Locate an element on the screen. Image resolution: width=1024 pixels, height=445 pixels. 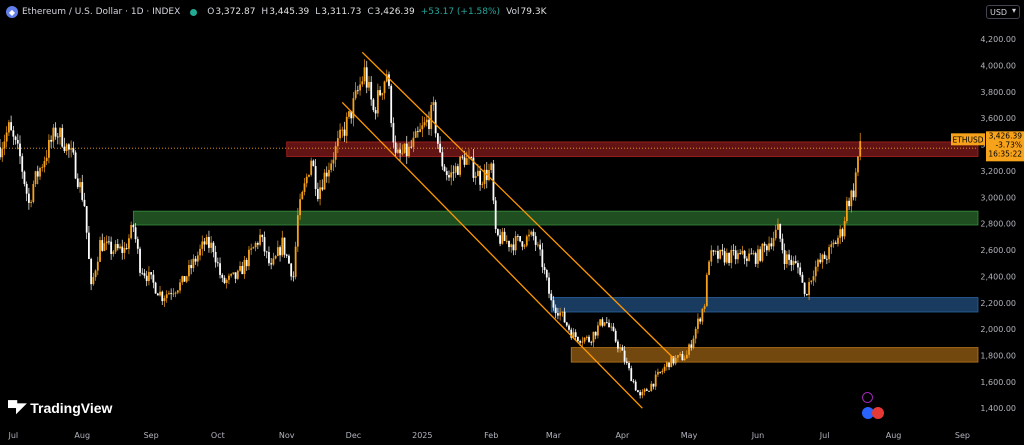
time-tick-label: Mar is located at coordinates (554, 435).